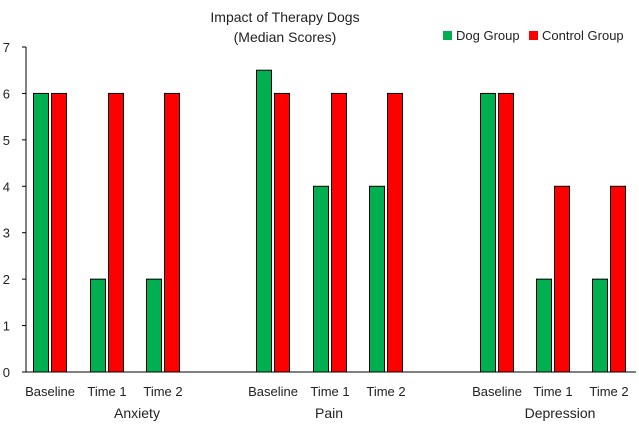 The height and width of the screenshot is (428, 639). What do you see at coordinates (583, 35) in the screenshot?
I see `legend-label-control-group: Control Group` at bounding box center [583, 35].